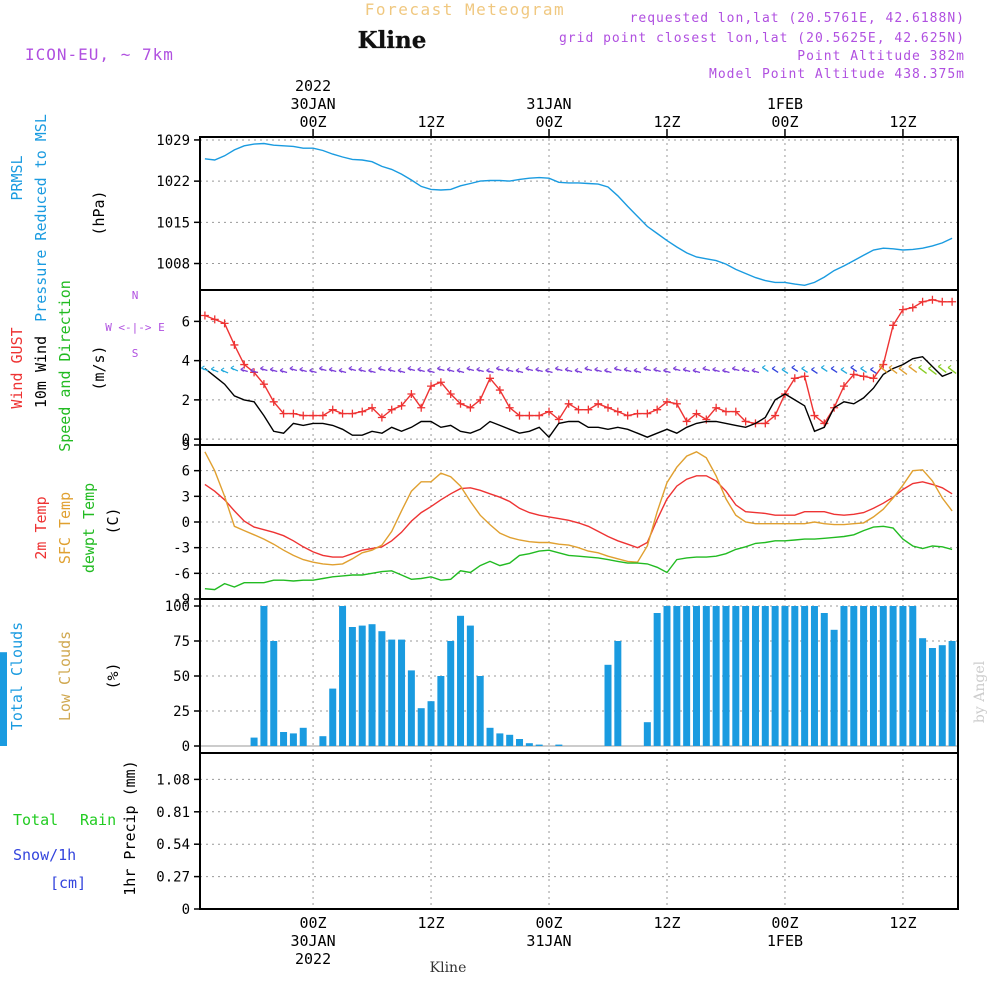  I want to click on t2m-label: 2m Temp, so click(41, 527).